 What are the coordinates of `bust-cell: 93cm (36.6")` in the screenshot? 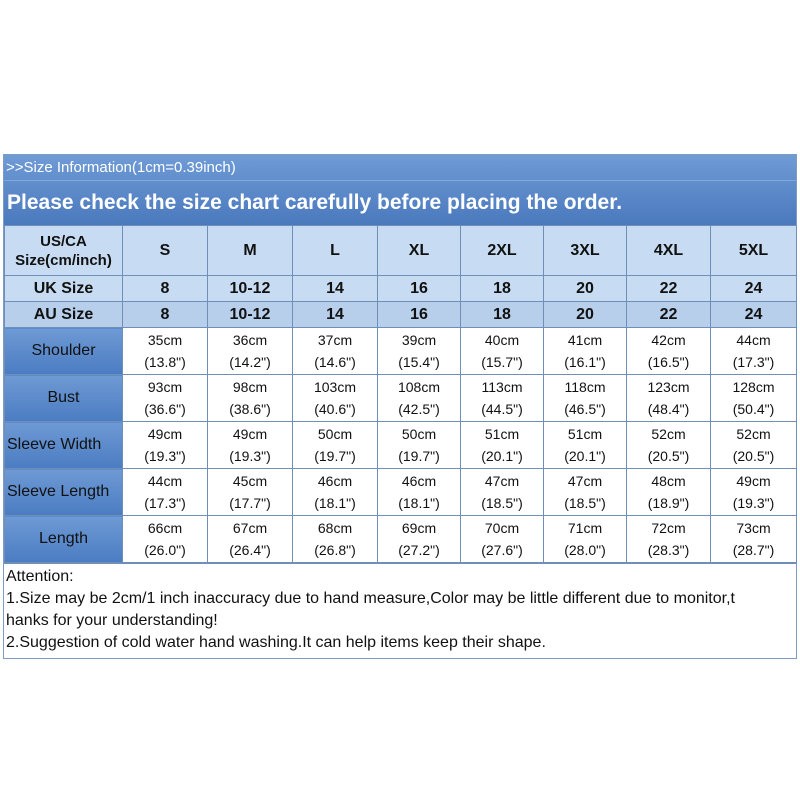 It's located at (165, 398).